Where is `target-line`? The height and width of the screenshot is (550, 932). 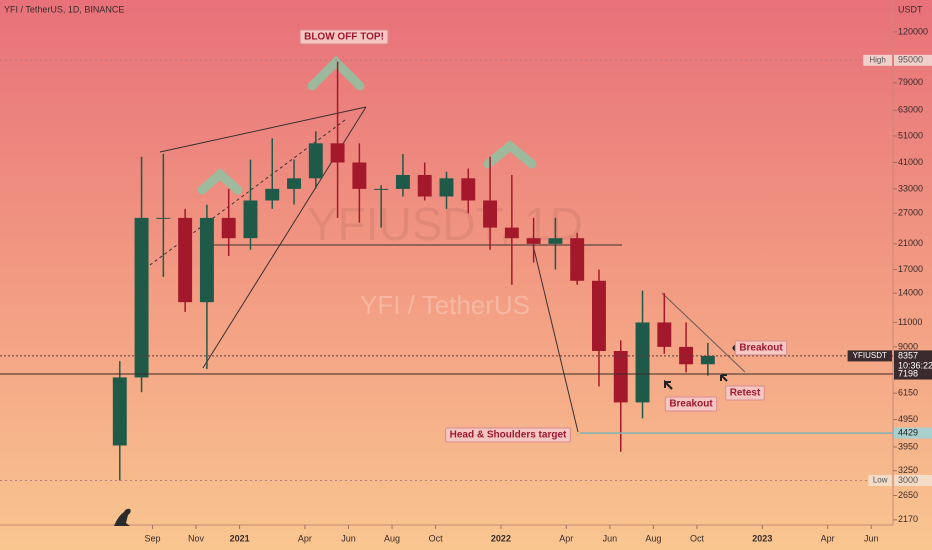
target-line is located at coordinates (555, 338).